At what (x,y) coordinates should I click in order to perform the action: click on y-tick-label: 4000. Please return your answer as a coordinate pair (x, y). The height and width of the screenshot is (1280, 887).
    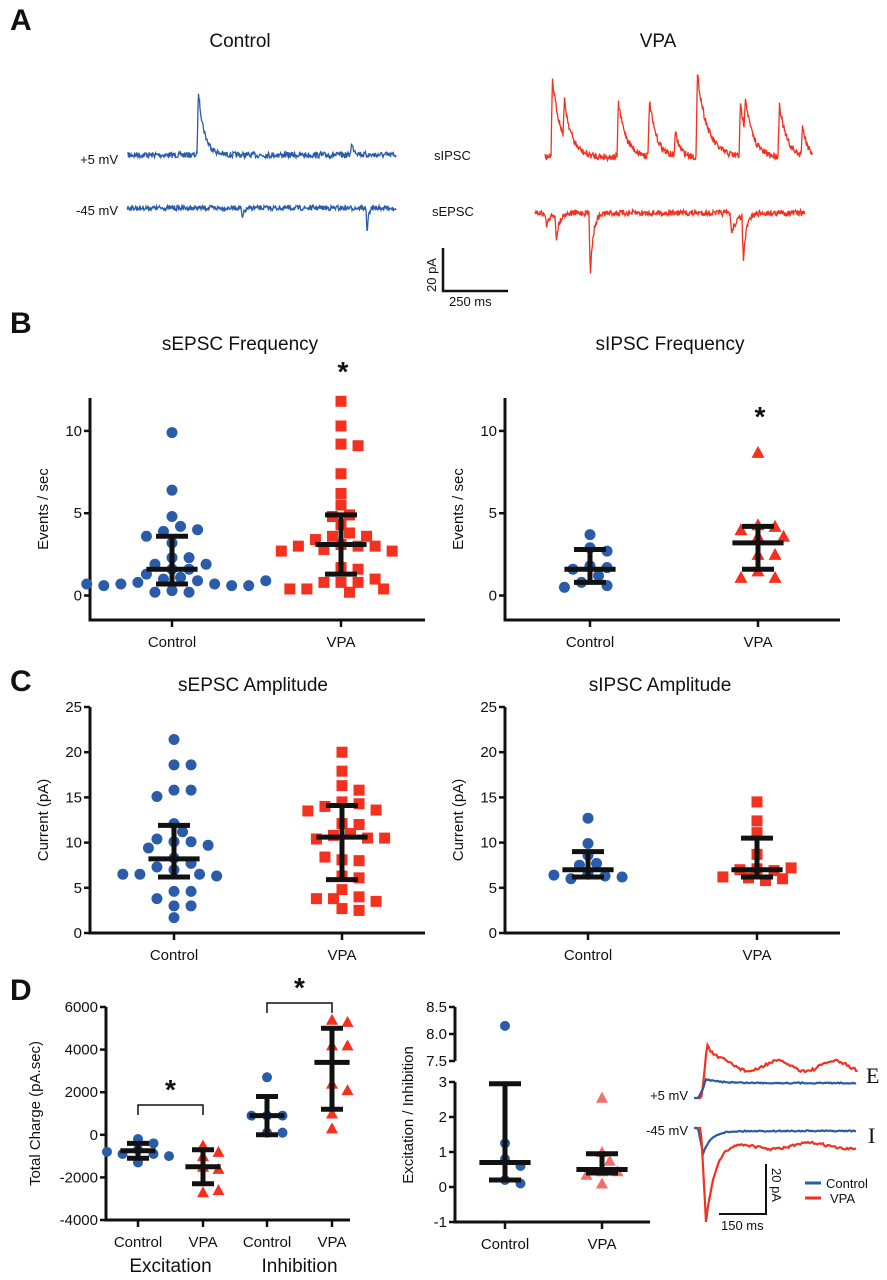
    Looking at the image, I should click on (81, 1050).